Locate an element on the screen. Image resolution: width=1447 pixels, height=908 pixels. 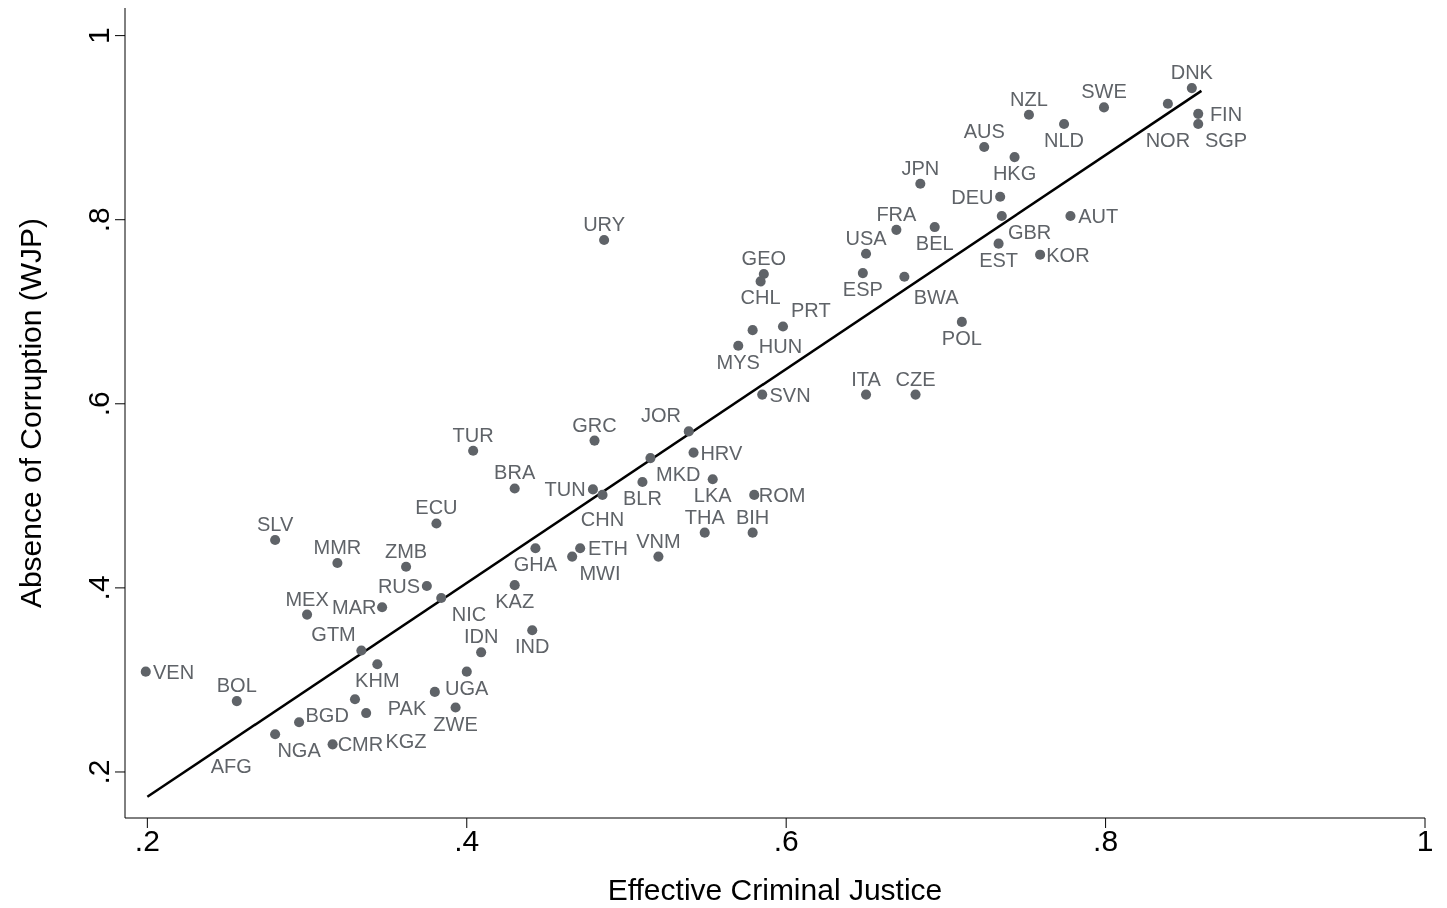
data-label: CHN is located at coordinates (602, 518).